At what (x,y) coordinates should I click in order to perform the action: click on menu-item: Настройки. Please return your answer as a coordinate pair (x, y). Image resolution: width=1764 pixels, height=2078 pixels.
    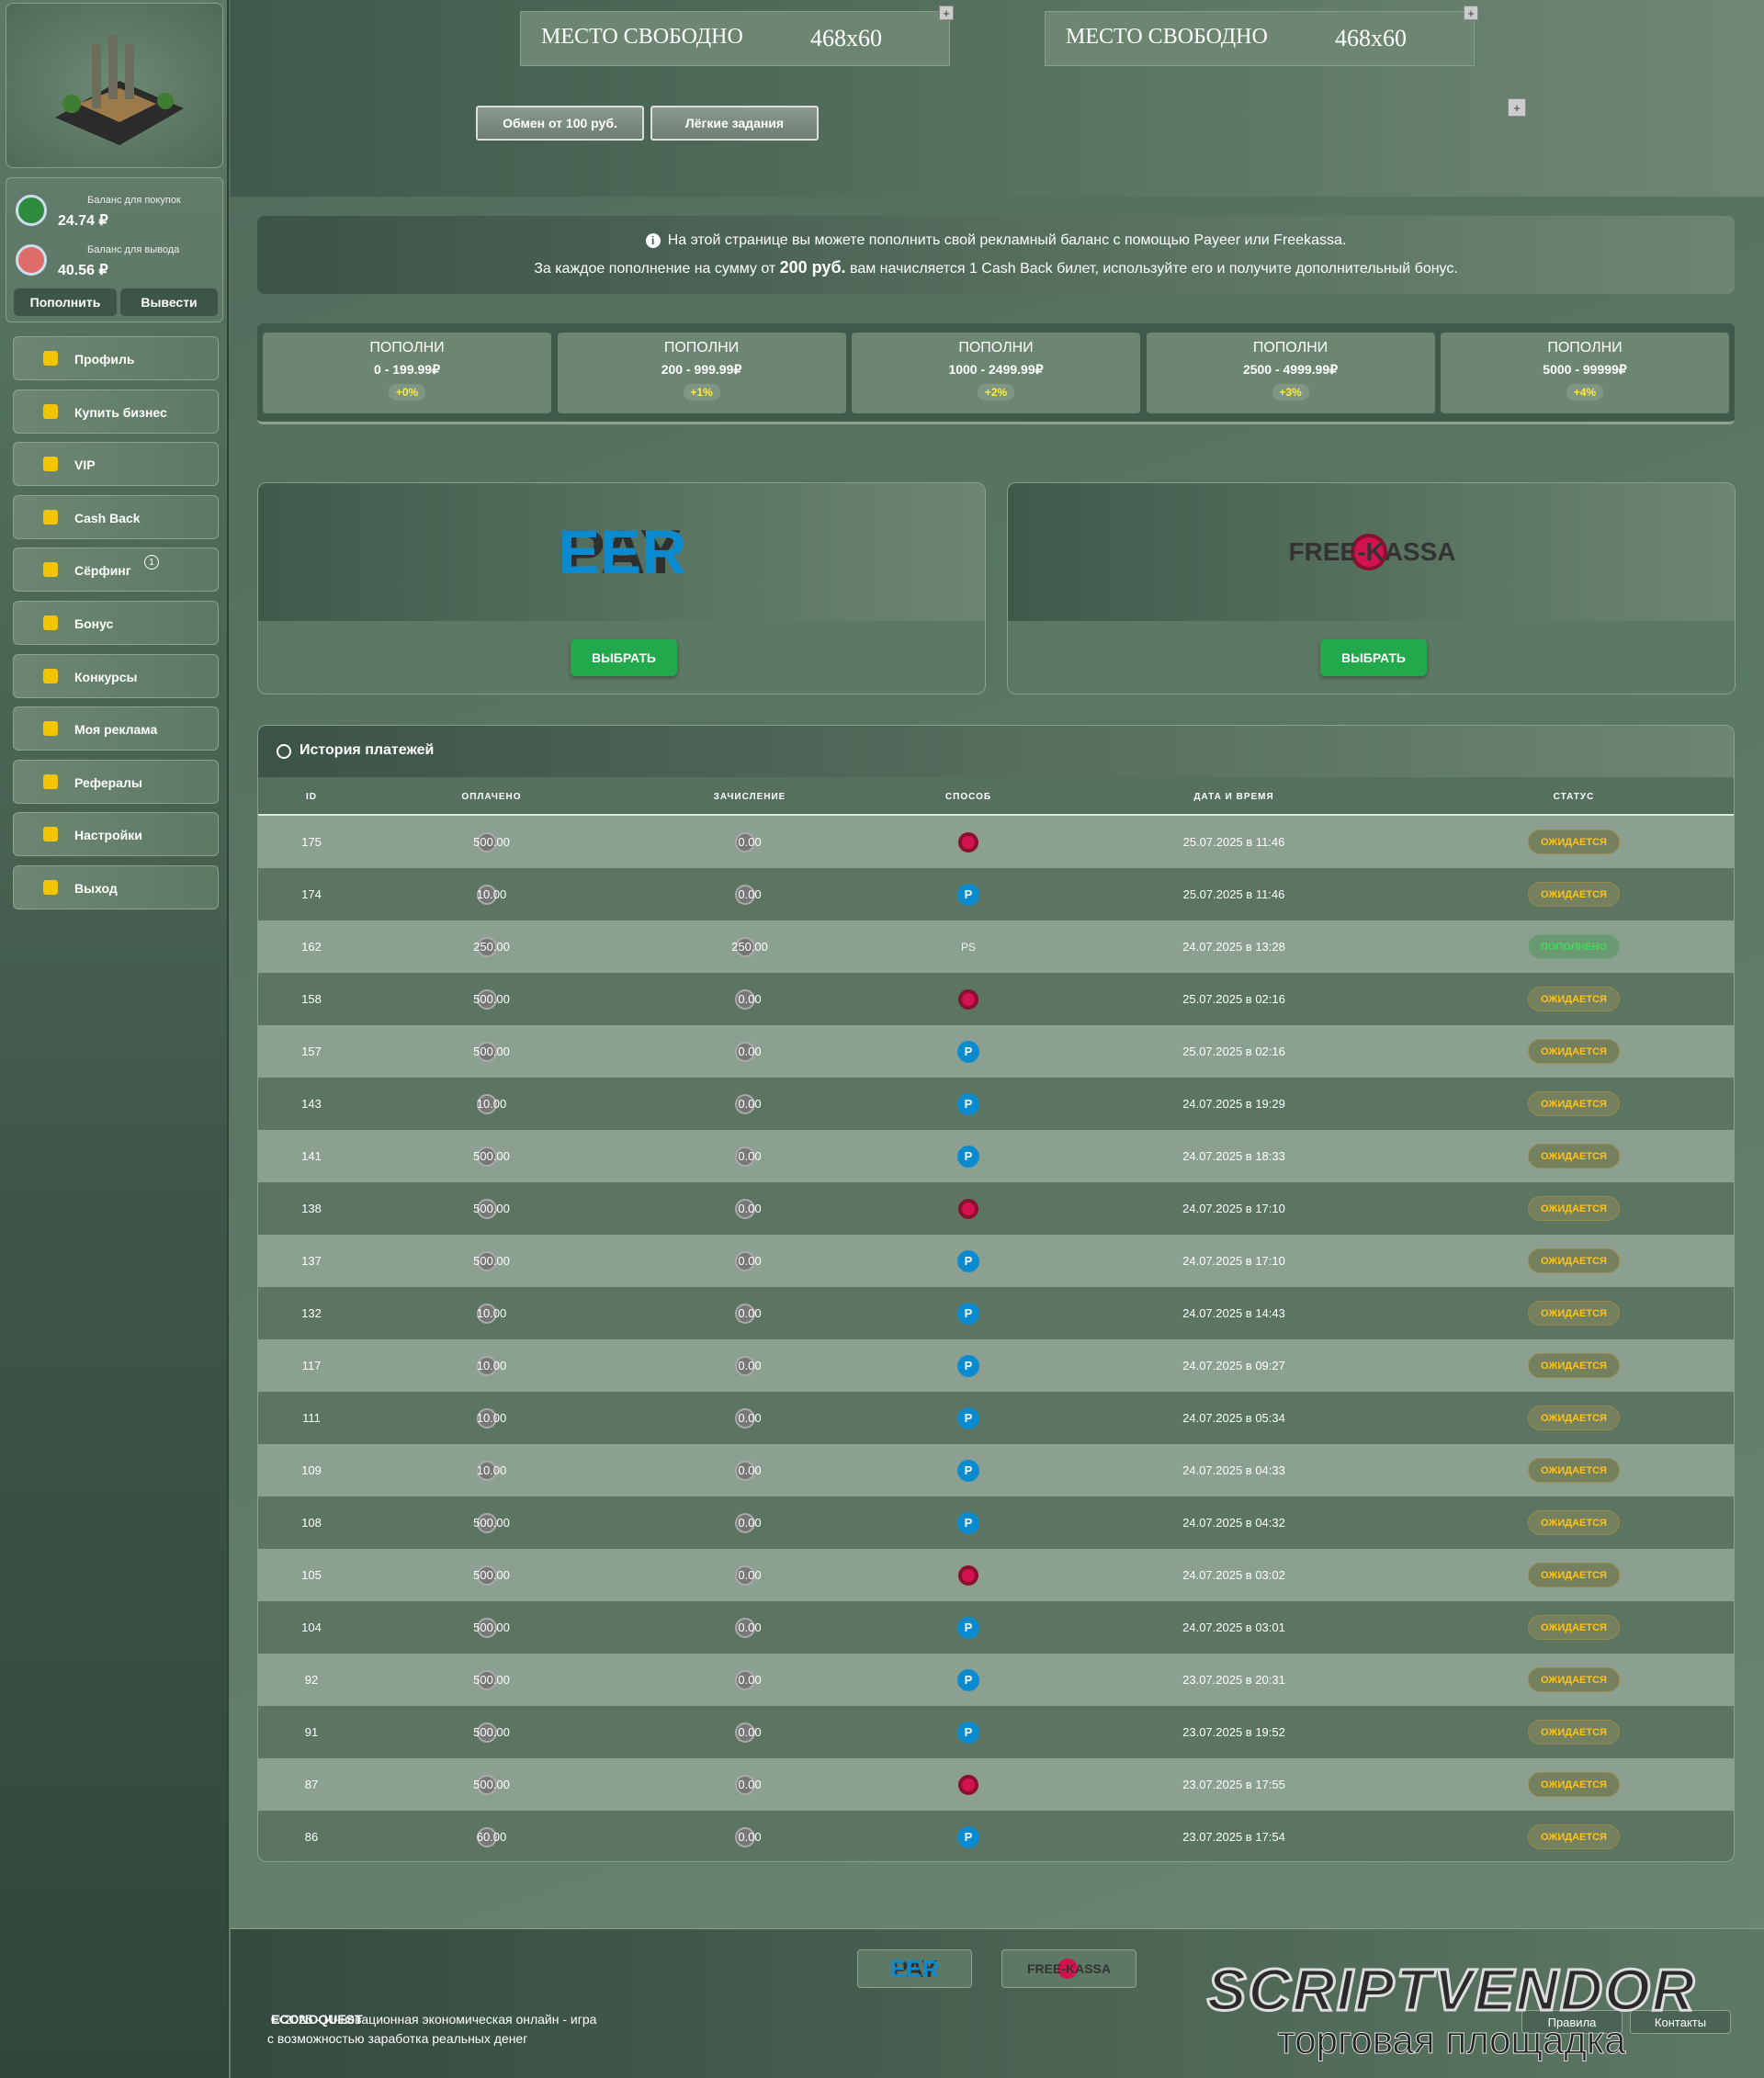
    Looking at the image, I should click on (116, 834).